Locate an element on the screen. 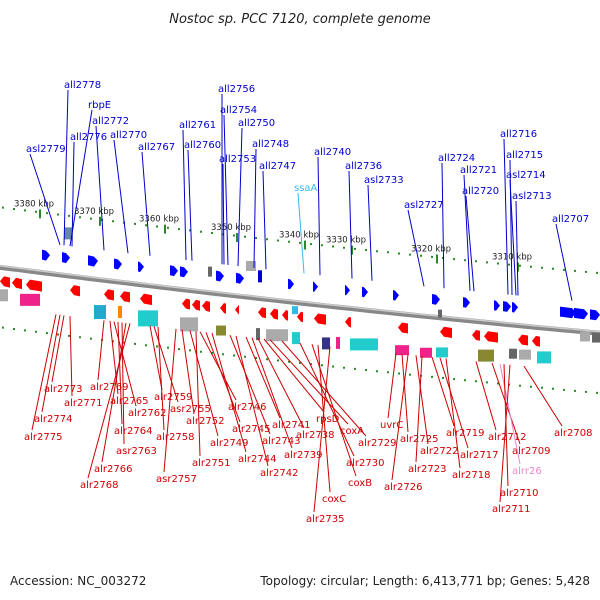 This screenshot has height=600, width=600. kbp-tick-label: 3330 kbp is located at coordinates (346, 241).